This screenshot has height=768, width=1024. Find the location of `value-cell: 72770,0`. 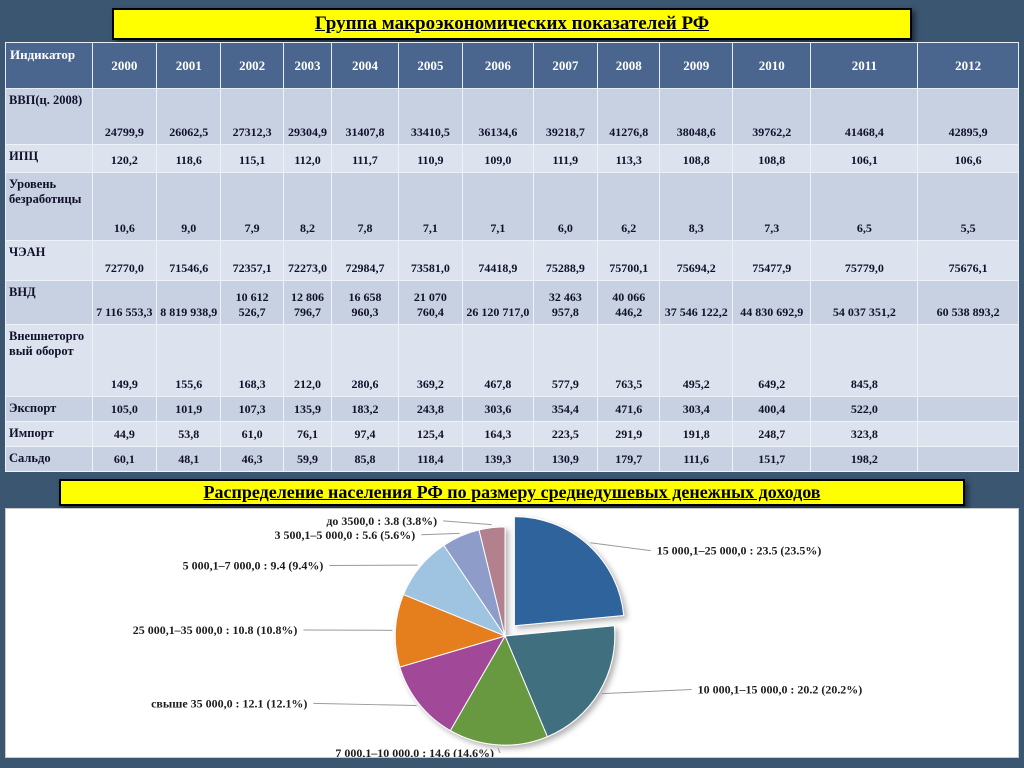

value-cell: 72770,0 is located at coordinates (124, 260).